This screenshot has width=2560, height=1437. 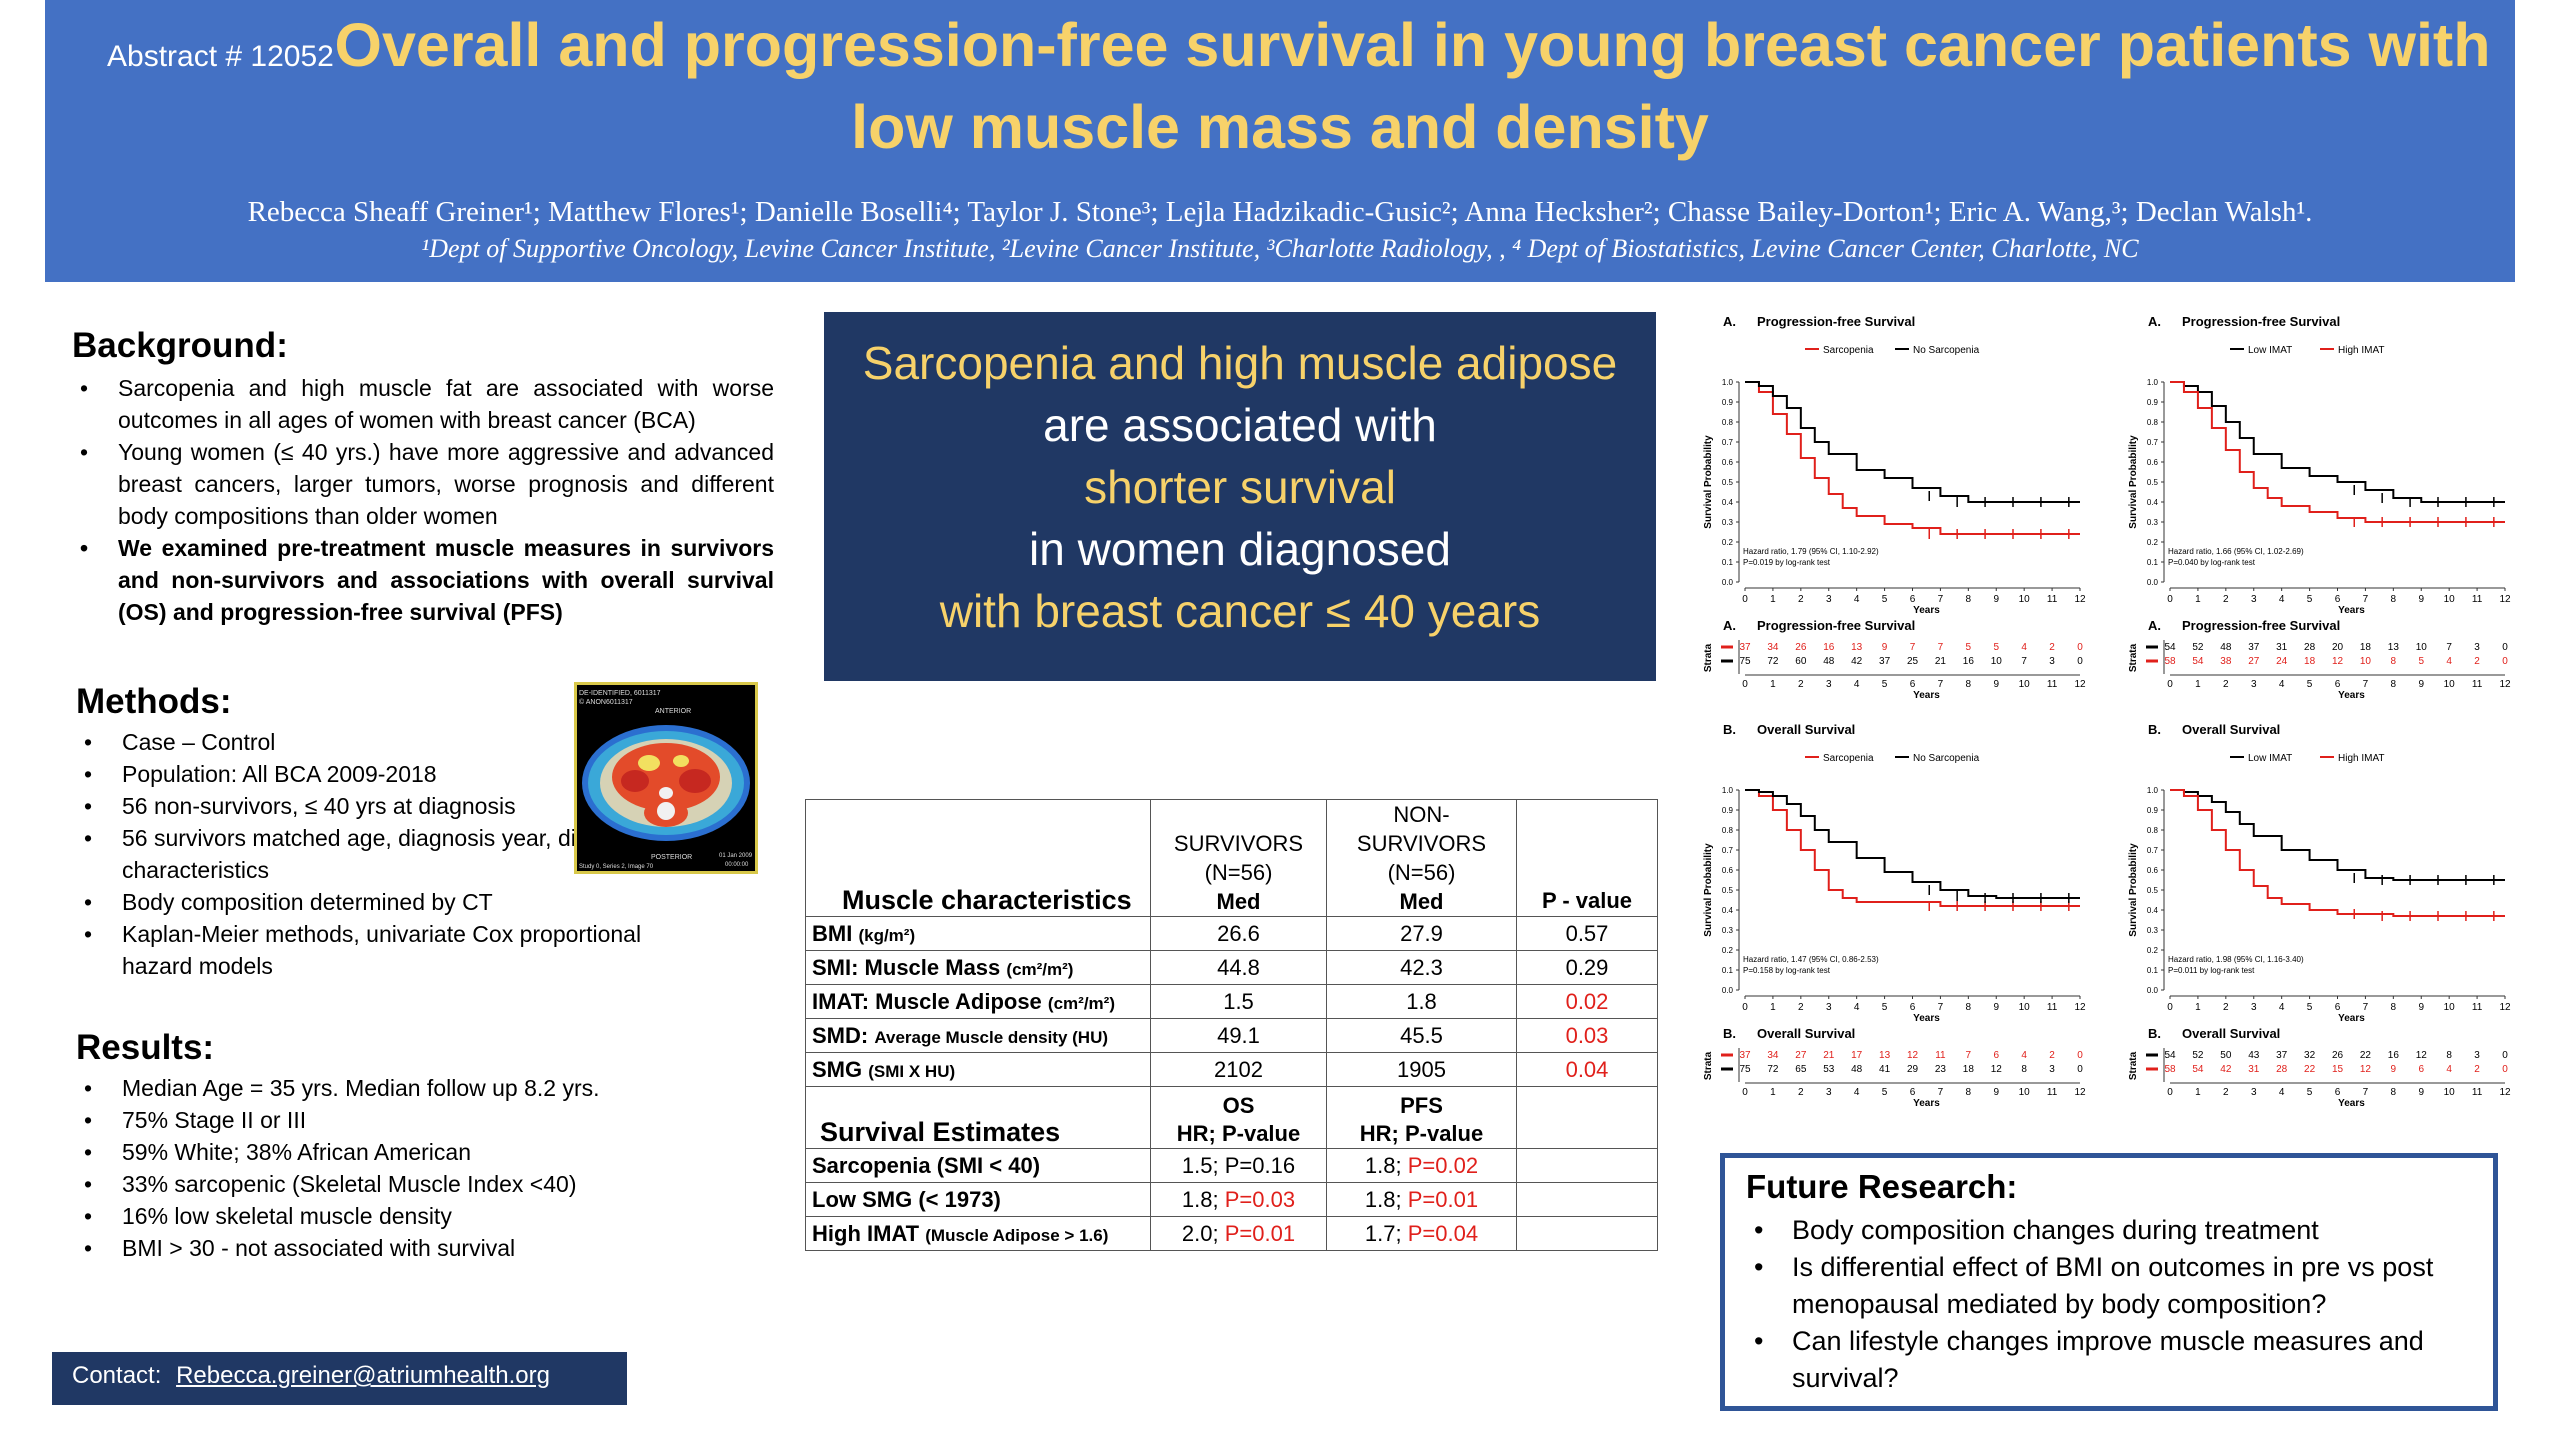 I want to click on y-tick-label: 0.7, so click(x=1728, y=442).